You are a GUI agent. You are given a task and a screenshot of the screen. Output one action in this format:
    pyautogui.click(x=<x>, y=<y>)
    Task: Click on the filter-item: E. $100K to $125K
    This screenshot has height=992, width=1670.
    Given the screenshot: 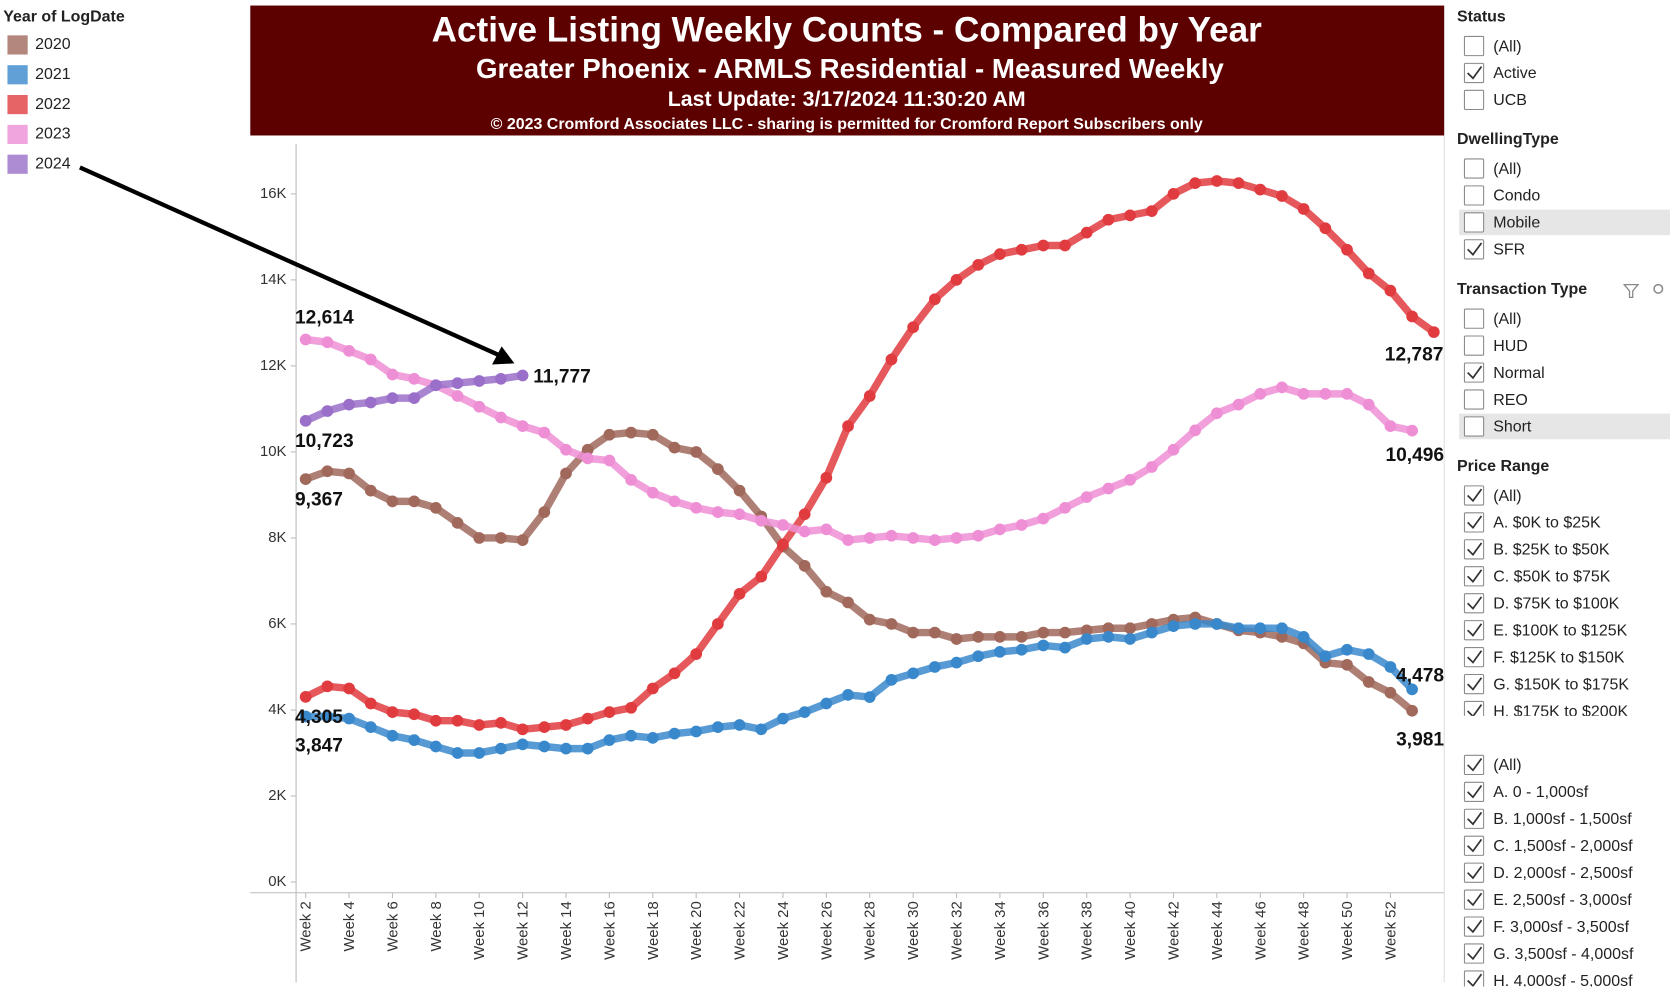 What is the action you would take?
    pyautogui.click(x=1545, y=630)
    